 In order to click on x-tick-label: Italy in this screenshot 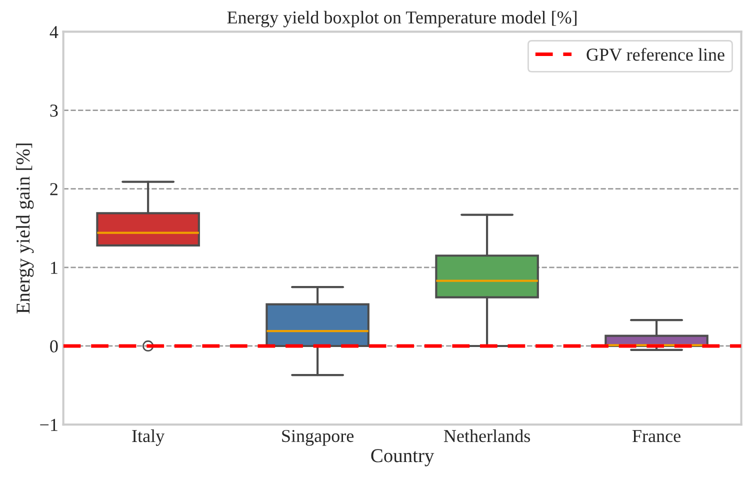, I will do `click(148, 437)`.